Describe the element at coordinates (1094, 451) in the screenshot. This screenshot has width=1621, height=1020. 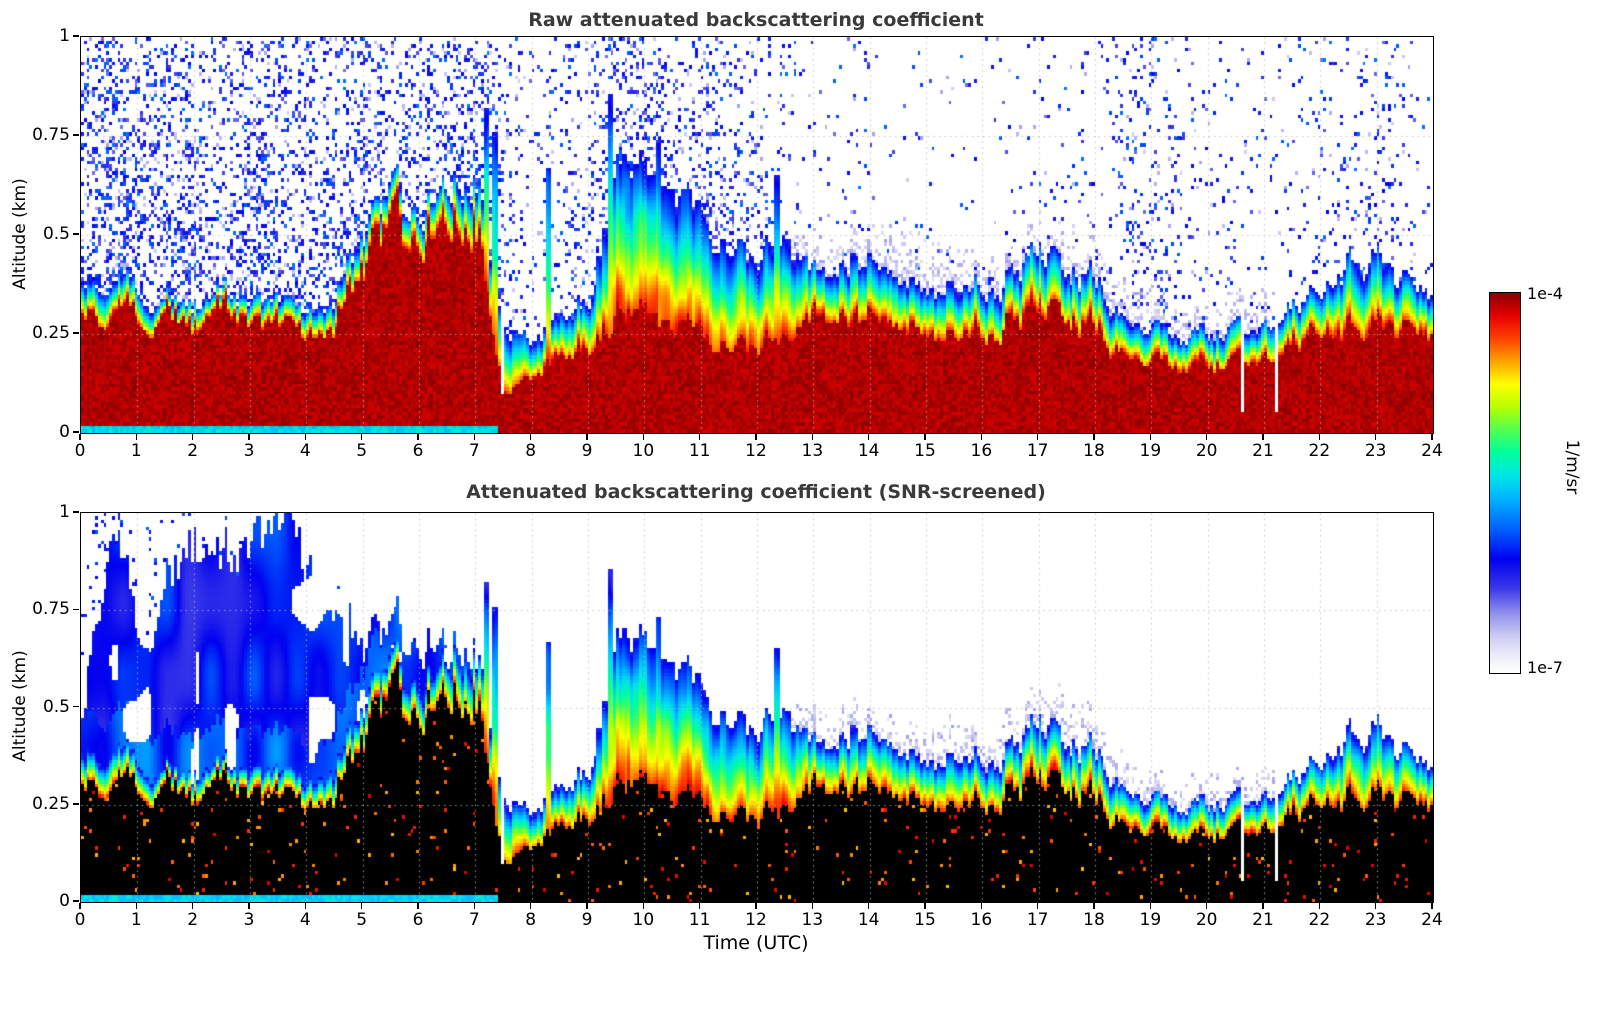
I see `x-tick-label: 18` at that location.